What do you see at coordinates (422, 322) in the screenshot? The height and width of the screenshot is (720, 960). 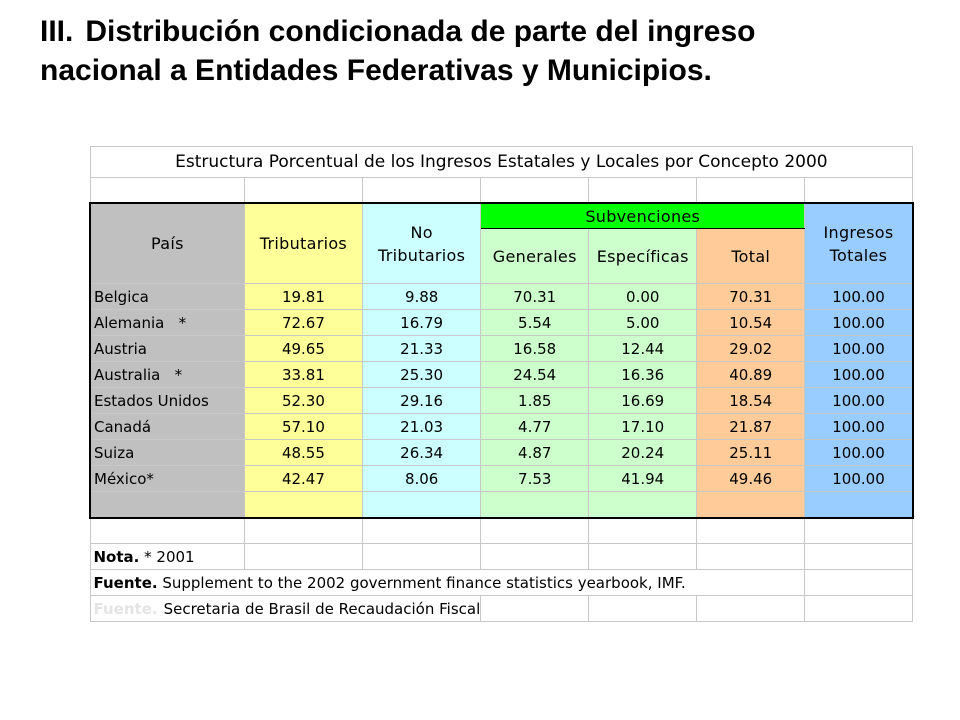 I see `cell-no-tributarios: 16.79` at bounding box center [422, 322].